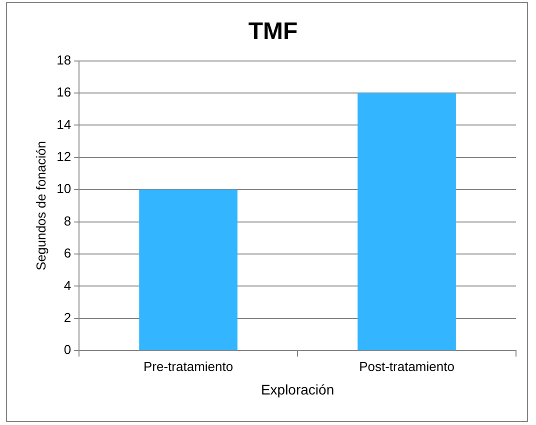 This screenshot has height=425, width=536. I want to click on y-tick-label: 14, so click(64, 124).